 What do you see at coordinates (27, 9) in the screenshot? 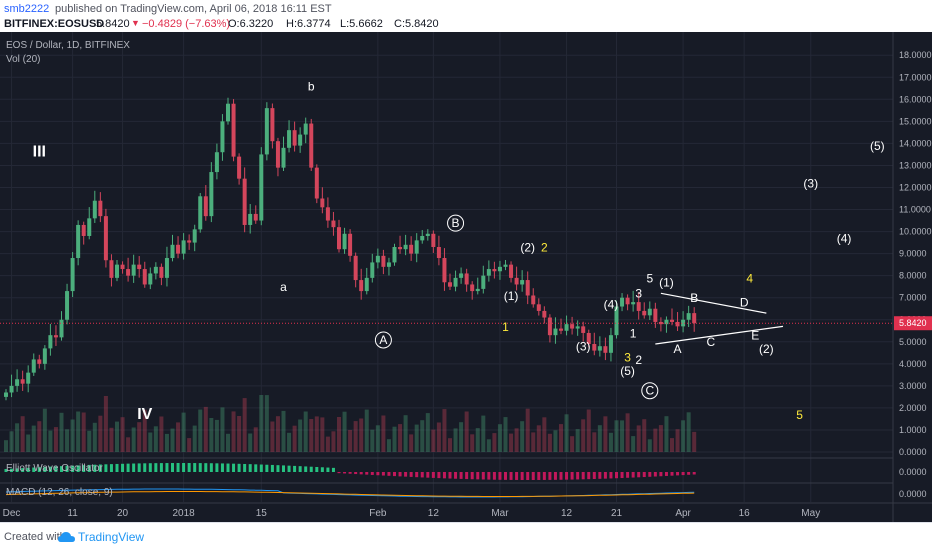
I see `author-link: smb2222` at bounding box center [27, 9].